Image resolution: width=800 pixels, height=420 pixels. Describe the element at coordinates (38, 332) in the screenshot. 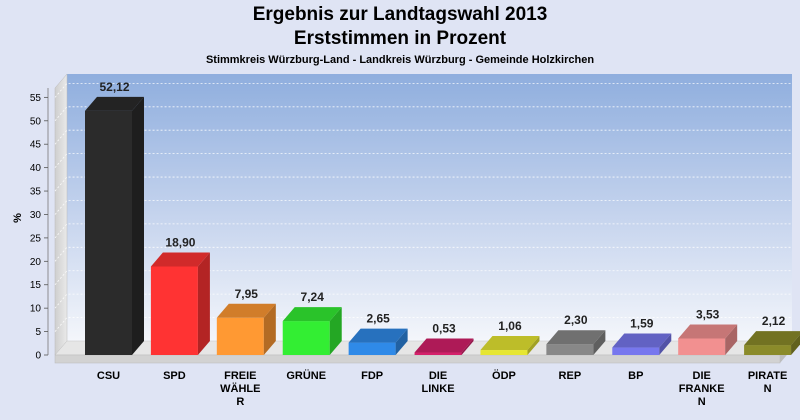

I see `y-tick-label: 5` at that location.